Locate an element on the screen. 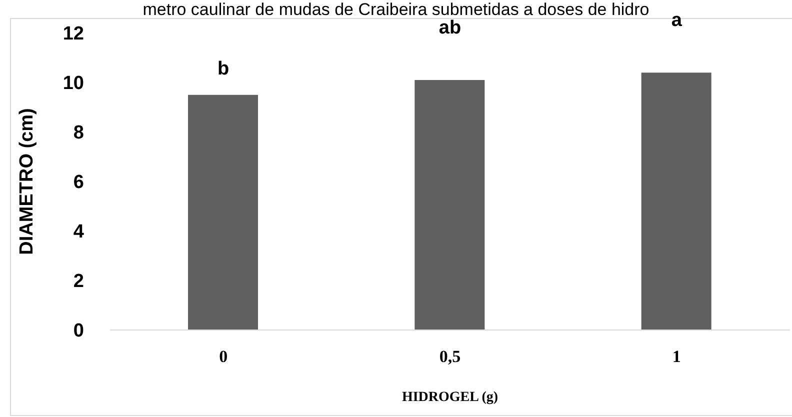 The height and width of the screenshot is (417, 792). y-tick-label: 0 is located at coordinates (78, 331).